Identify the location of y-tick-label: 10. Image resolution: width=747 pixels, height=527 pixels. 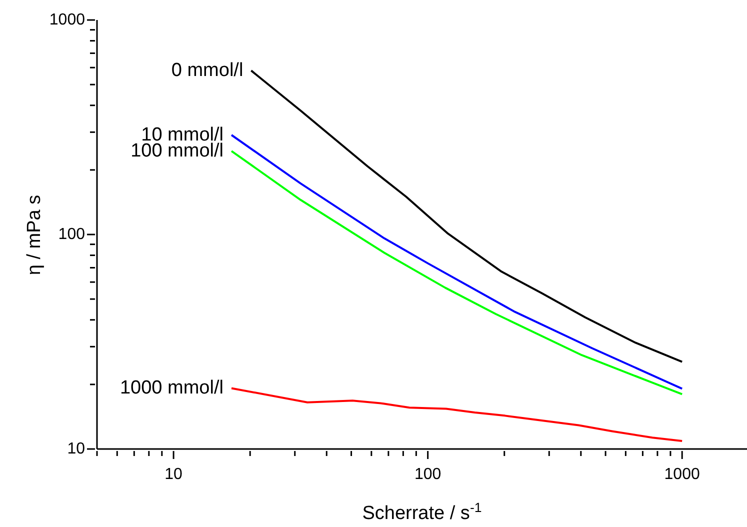
(76, 449).